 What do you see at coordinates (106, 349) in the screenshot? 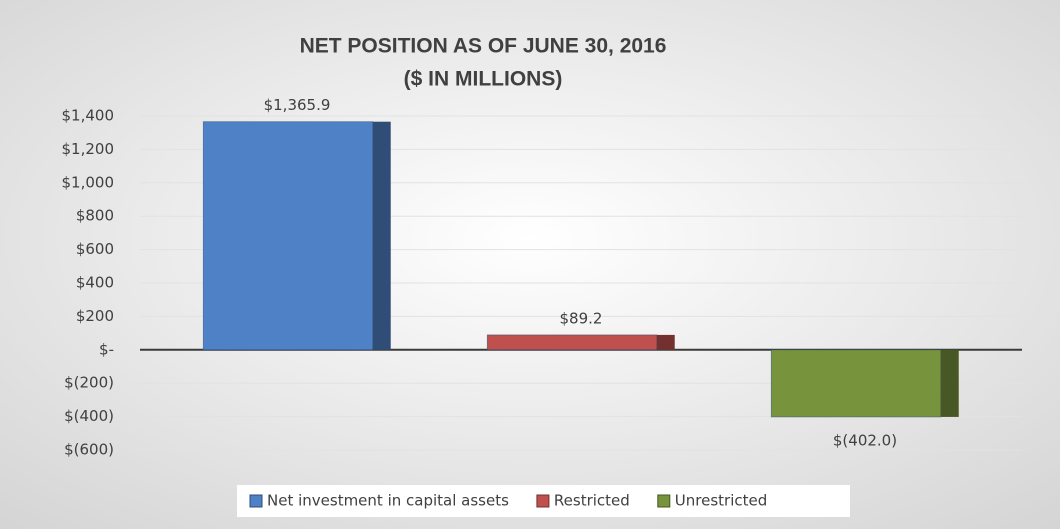
I see `y-tick-label: $-` at bounding box center [106, 349].